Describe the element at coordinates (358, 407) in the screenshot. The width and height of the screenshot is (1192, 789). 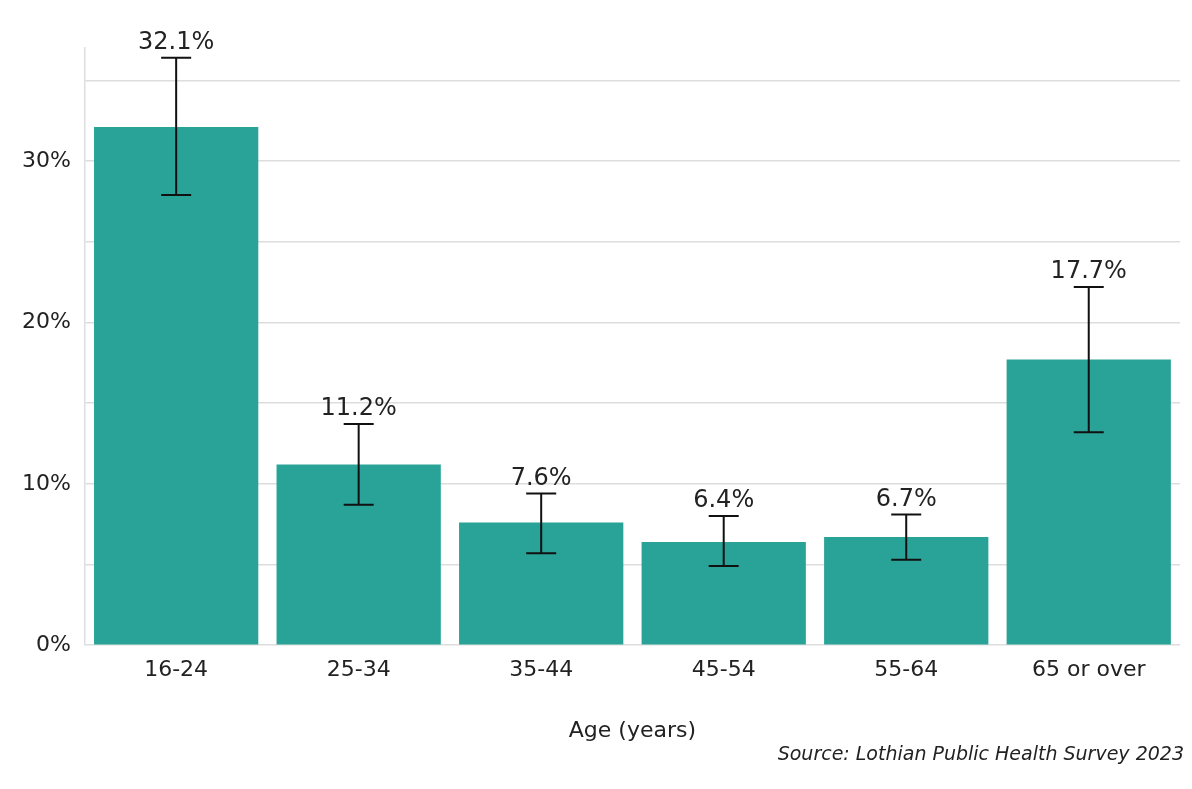
I see `data-label: 11.2%` at that location.